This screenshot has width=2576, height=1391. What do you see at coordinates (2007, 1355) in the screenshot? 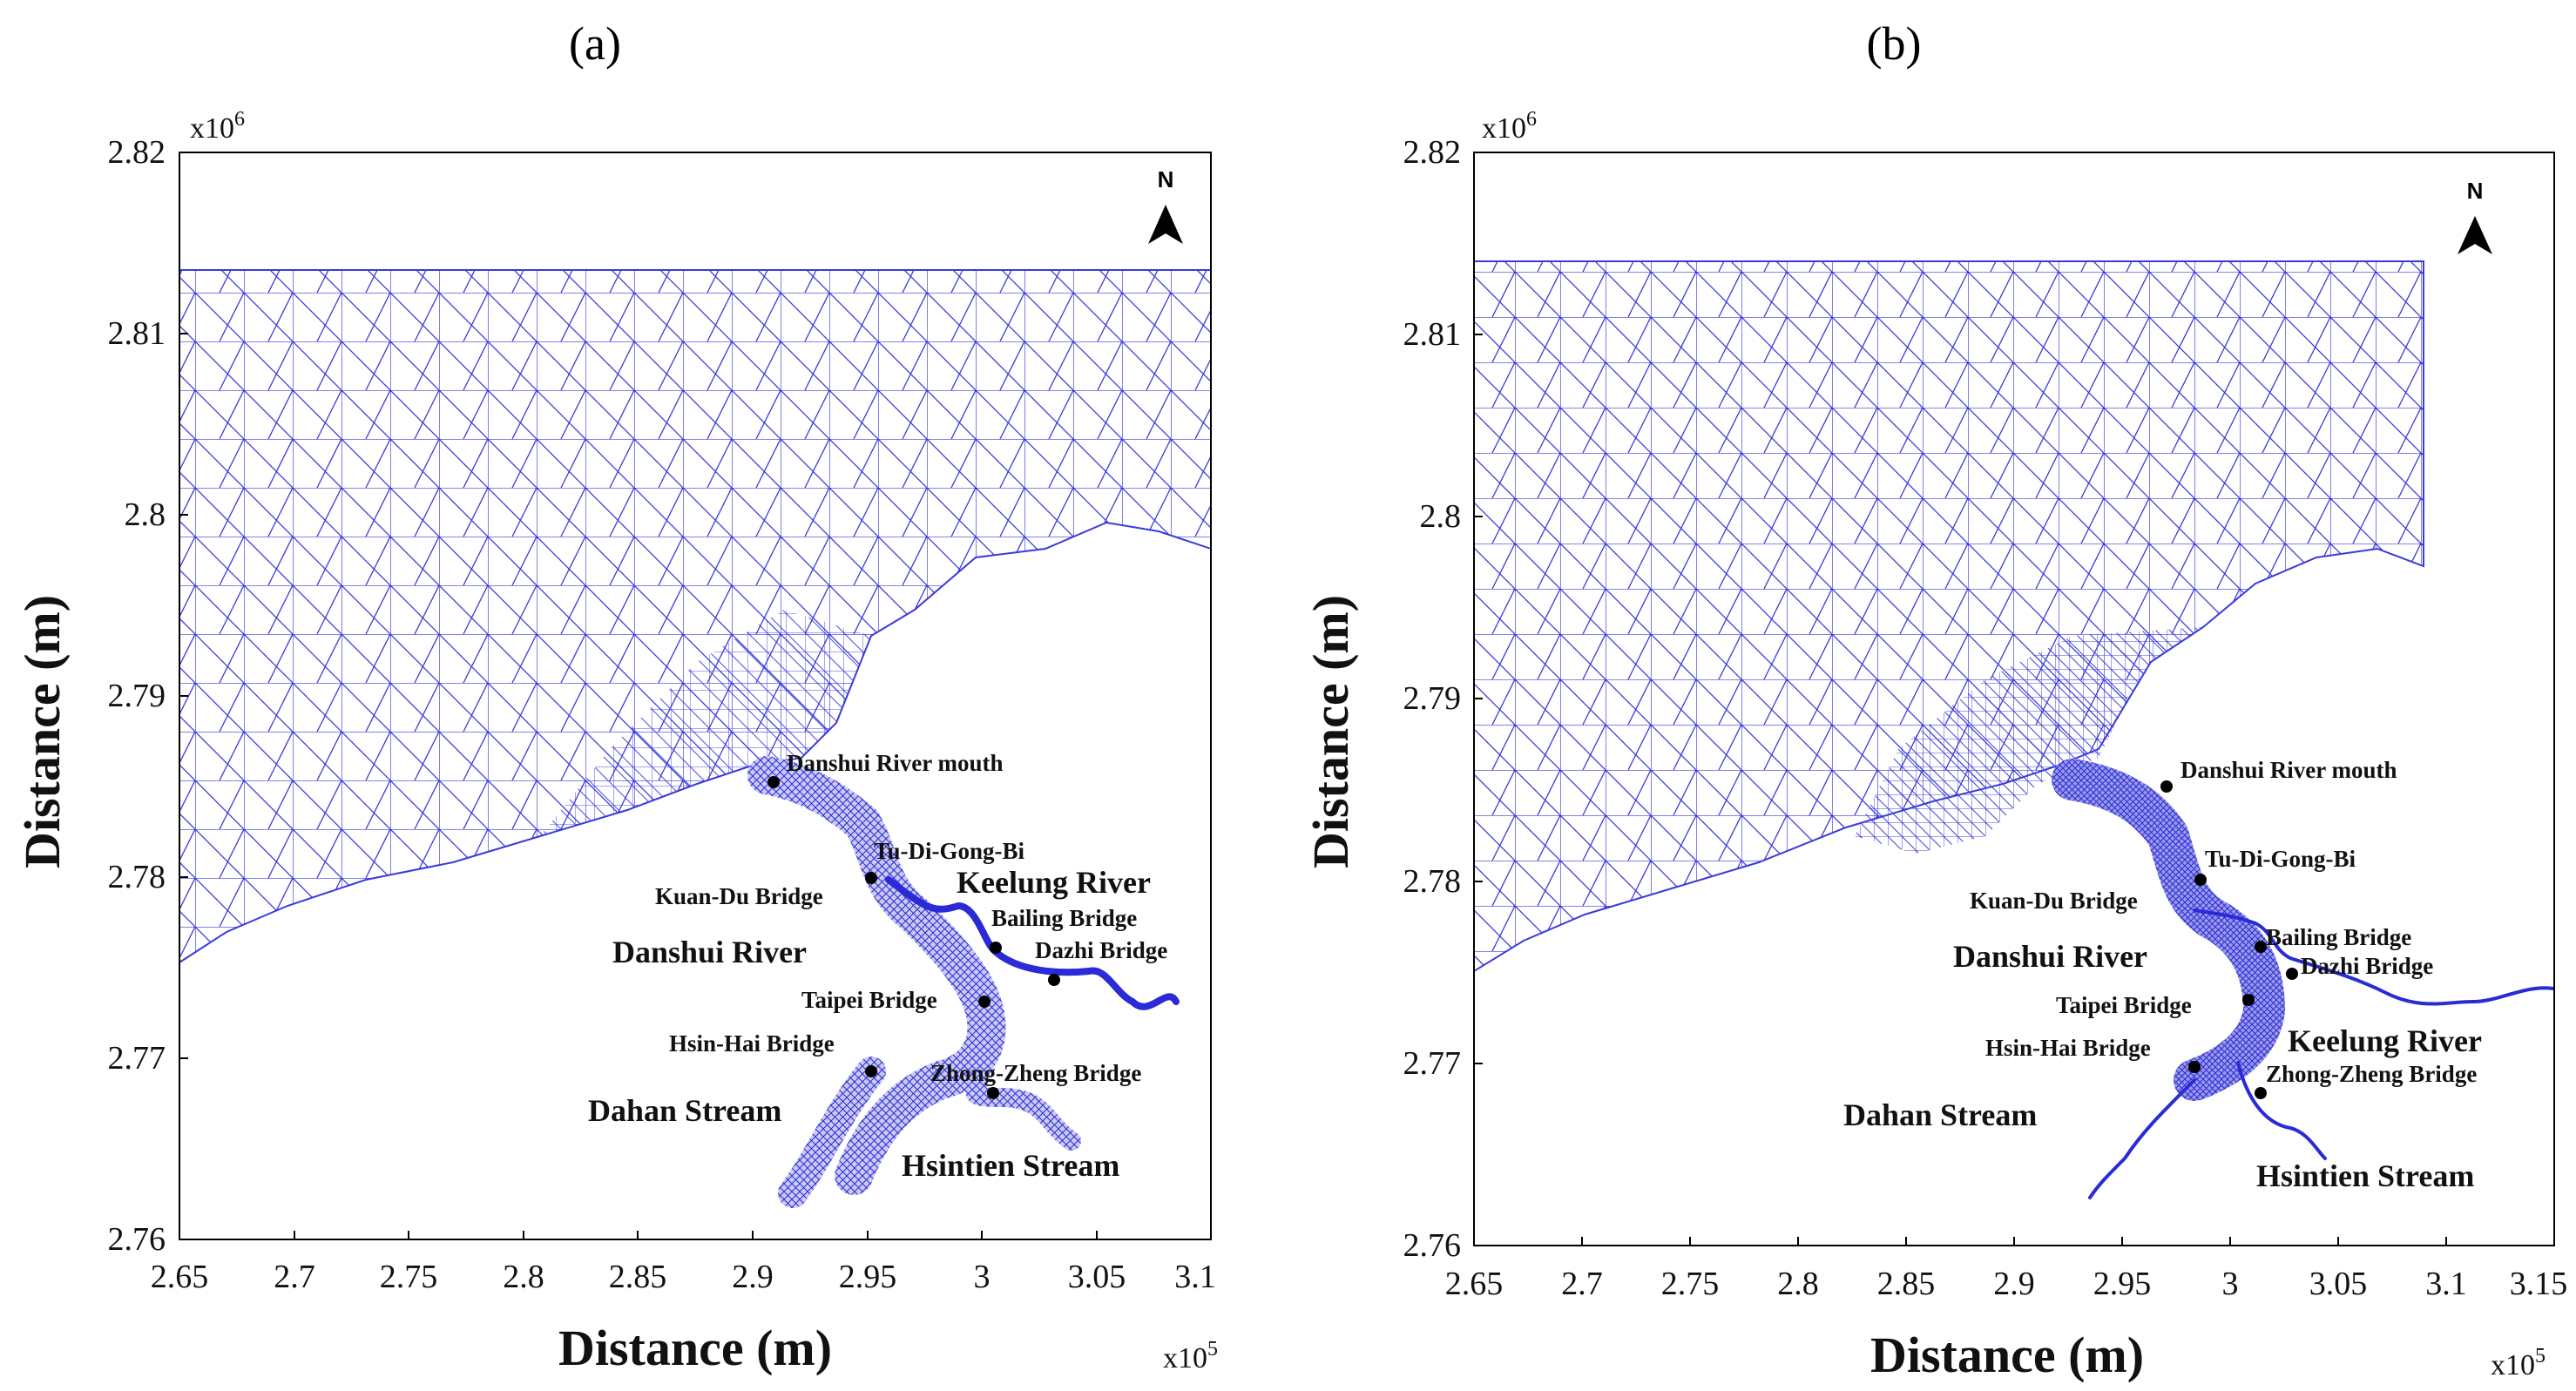
I see `panel-b-x-title: Distance (m)` at bounding box center [2007, 1355].